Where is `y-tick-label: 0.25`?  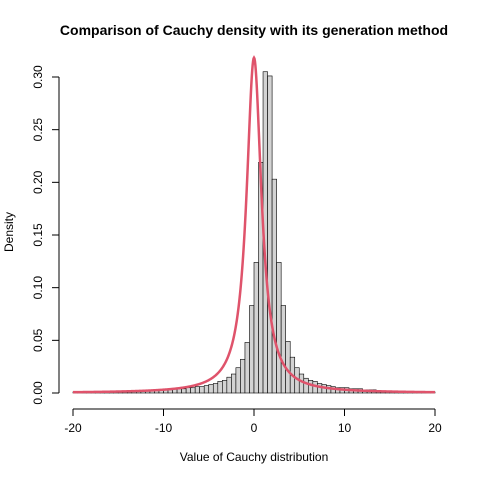
y-tick-label: 0.25 is located at coordinates (38, 130).